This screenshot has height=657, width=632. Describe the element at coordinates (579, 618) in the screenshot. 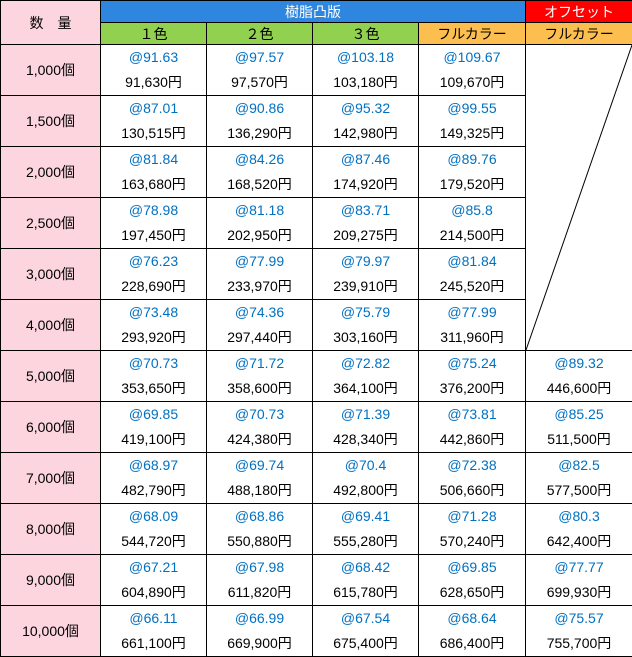

I see `unit-price: @75.57` at that location.